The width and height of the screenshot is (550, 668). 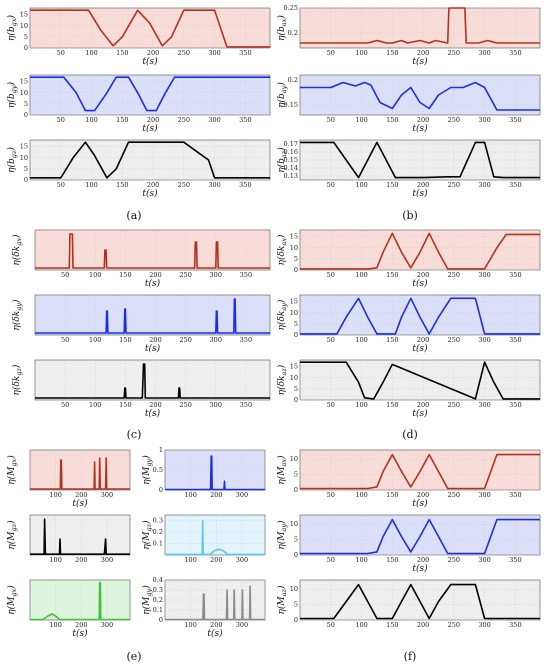 What do you see at coordinates (17, 379) in the screenshot?
I see `y-axis-label: η(δkgz)` at bounding box center [17, 379].